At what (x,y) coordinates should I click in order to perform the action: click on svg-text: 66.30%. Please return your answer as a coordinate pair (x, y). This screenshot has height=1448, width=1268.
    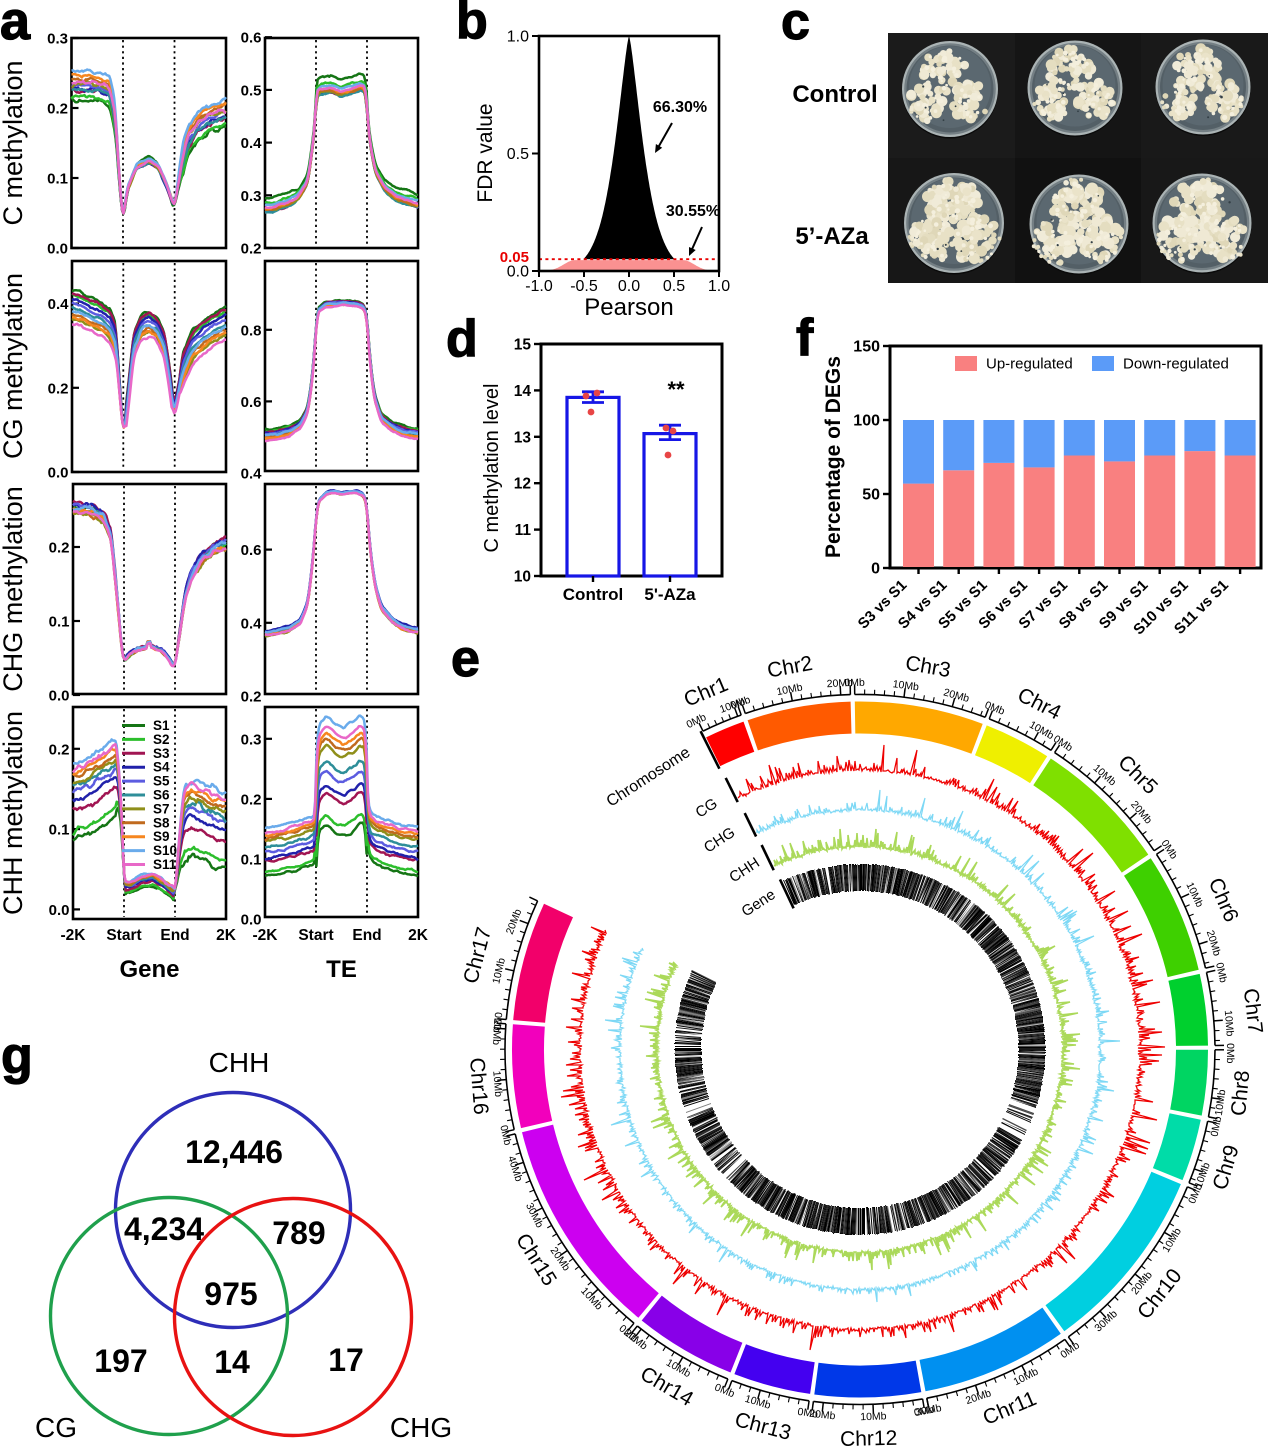
    Looking at the image, I should click on (680, 107).